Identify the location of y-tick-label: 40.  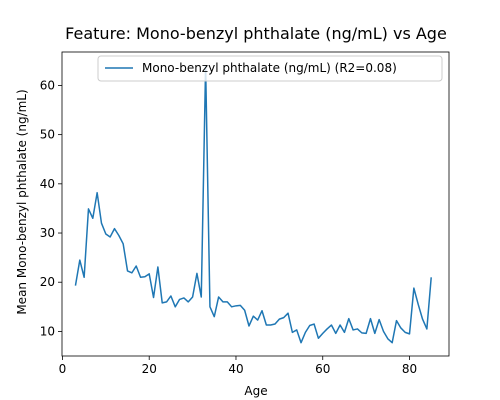
(47, 184).